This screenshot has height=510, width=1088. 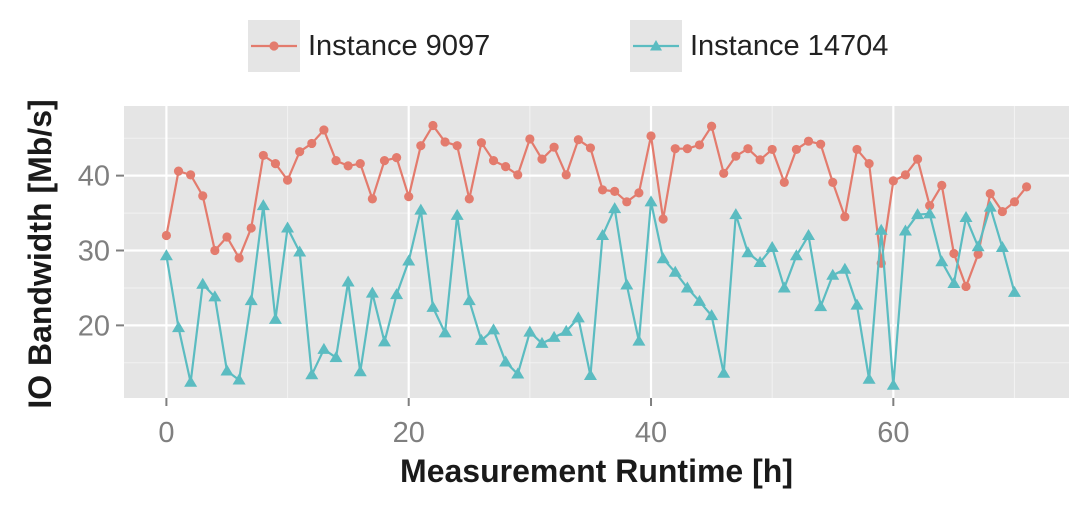 What do you see at coordinates (166, 433) in the screenshot?
I see `x-tick-label: 0` at bounding box center [166, 433].